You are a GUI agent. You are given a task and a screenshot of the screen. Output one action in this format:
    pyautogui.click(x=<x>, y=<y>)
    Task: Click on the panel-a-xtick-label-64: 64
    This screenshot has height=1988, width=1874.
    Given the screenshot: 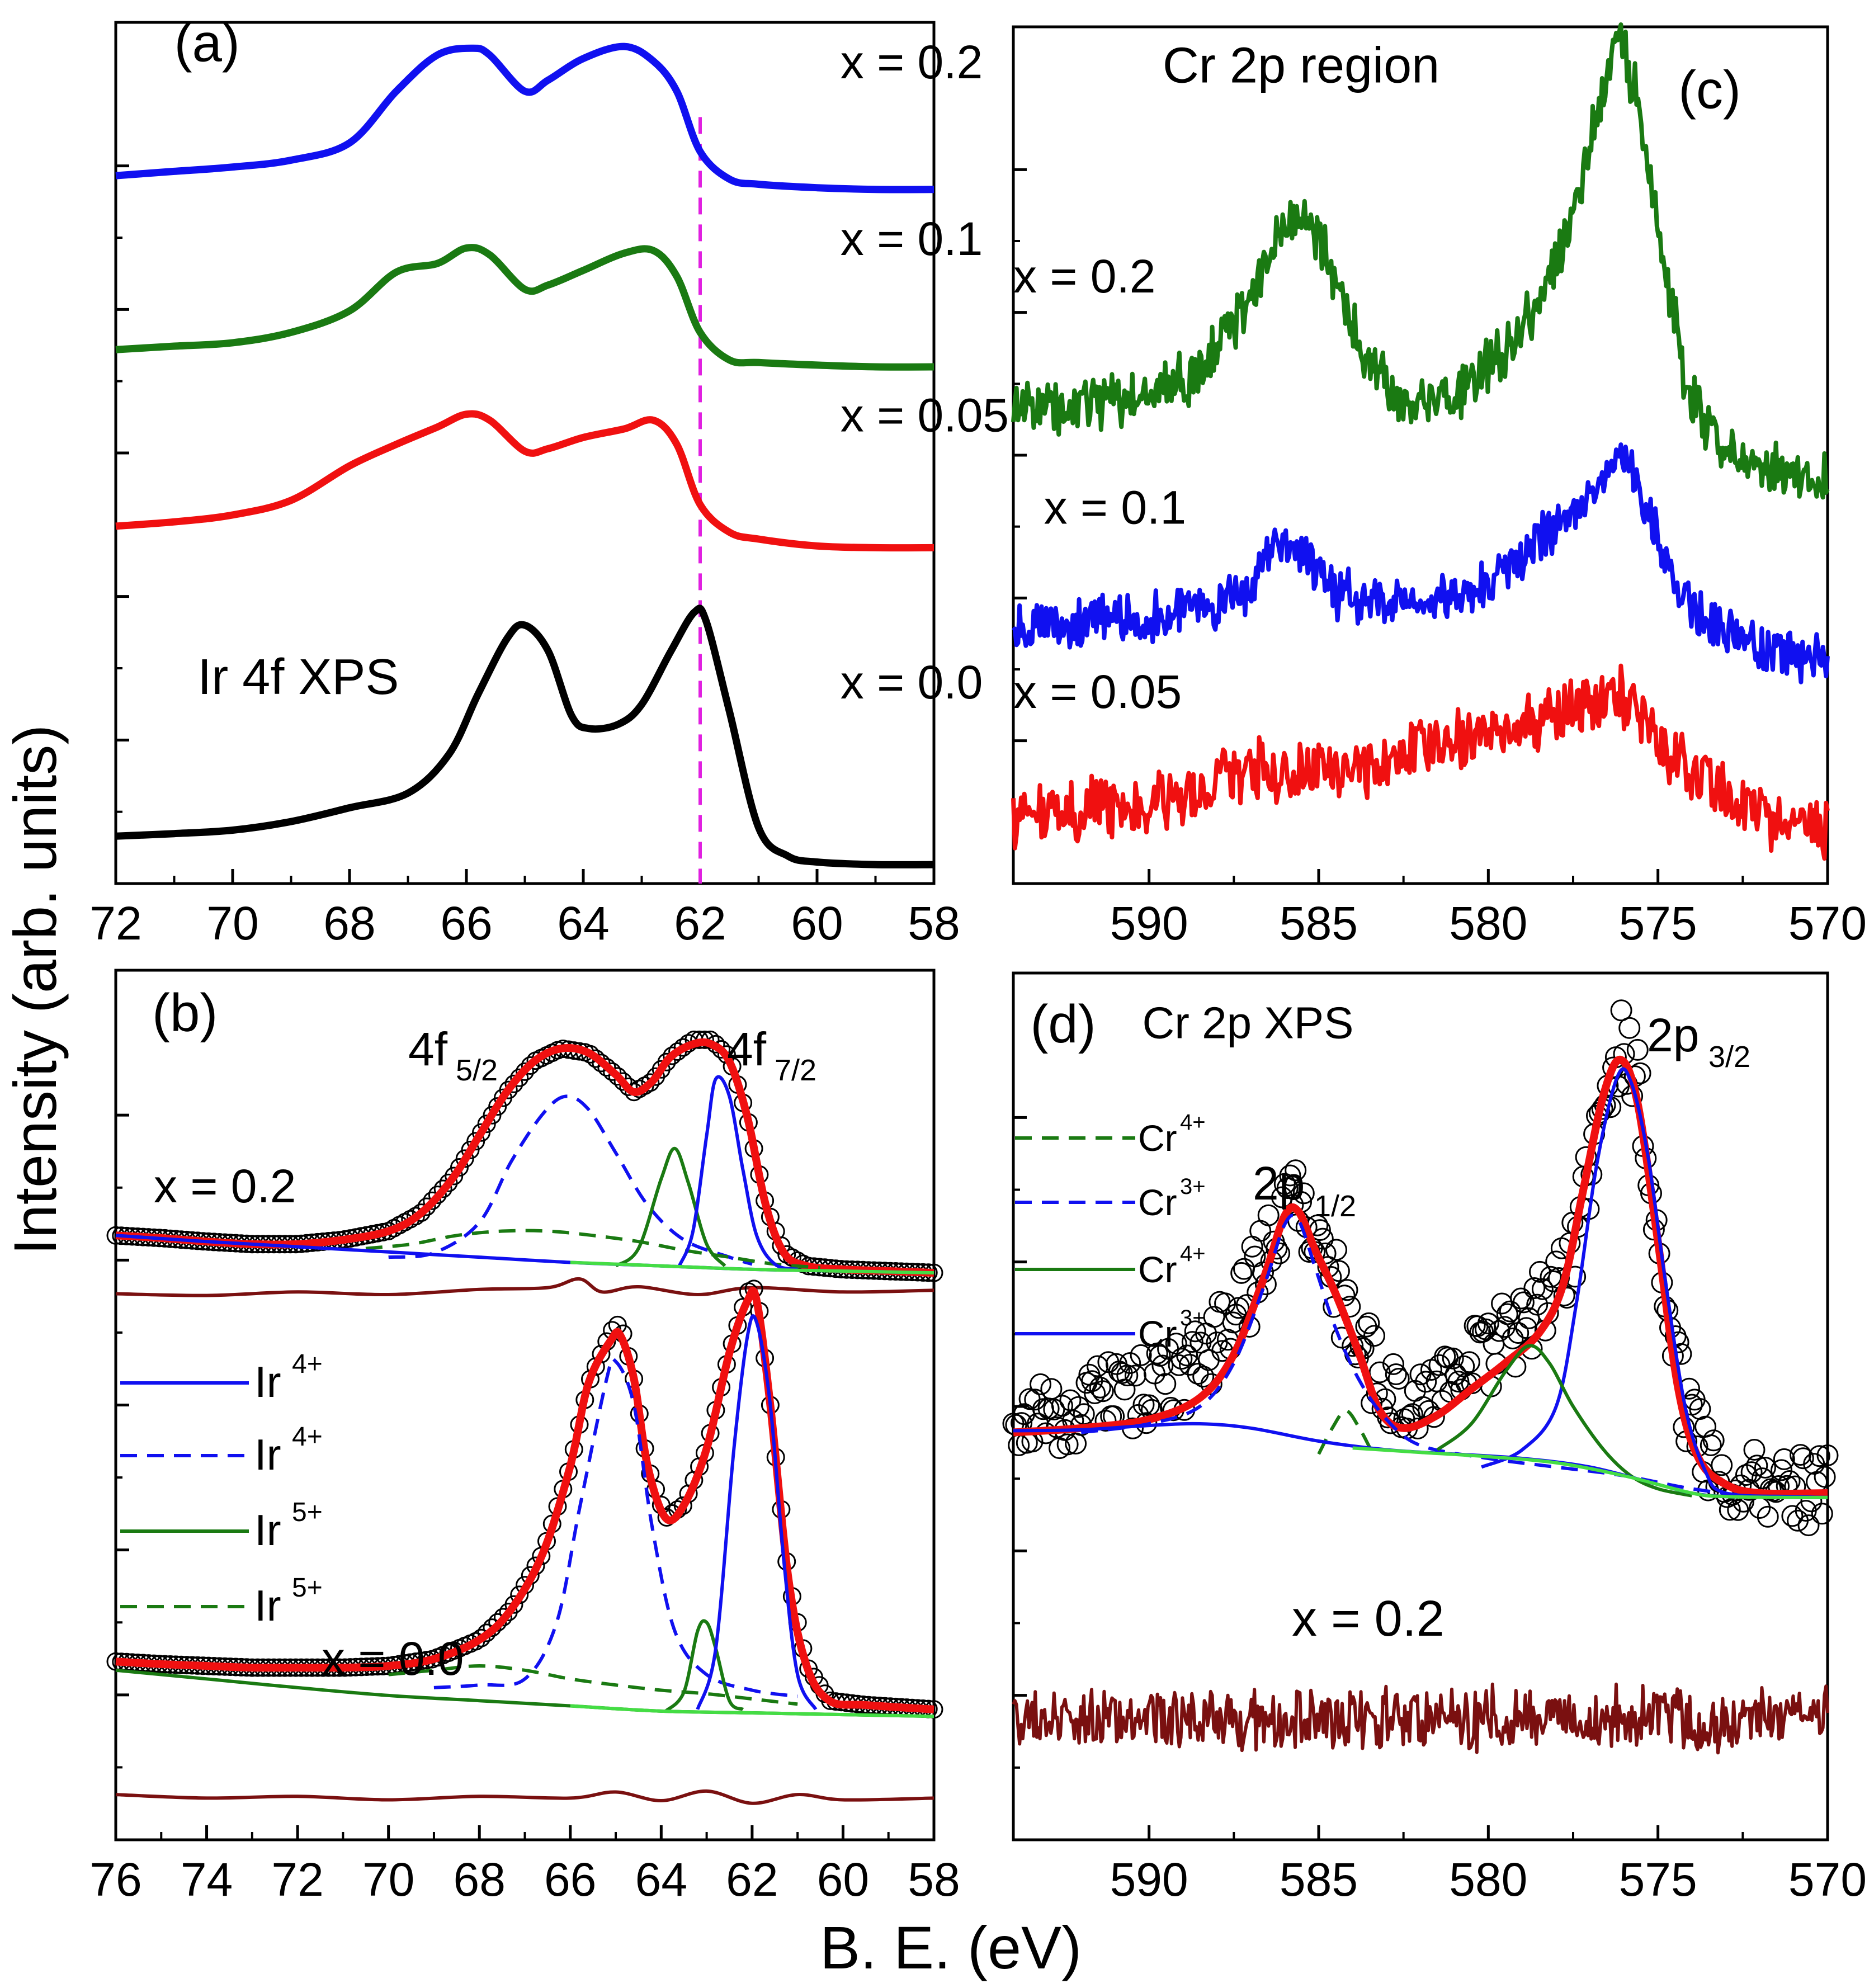 What is the action you would take?
    pyautogui.click(x=583, y=923)
    